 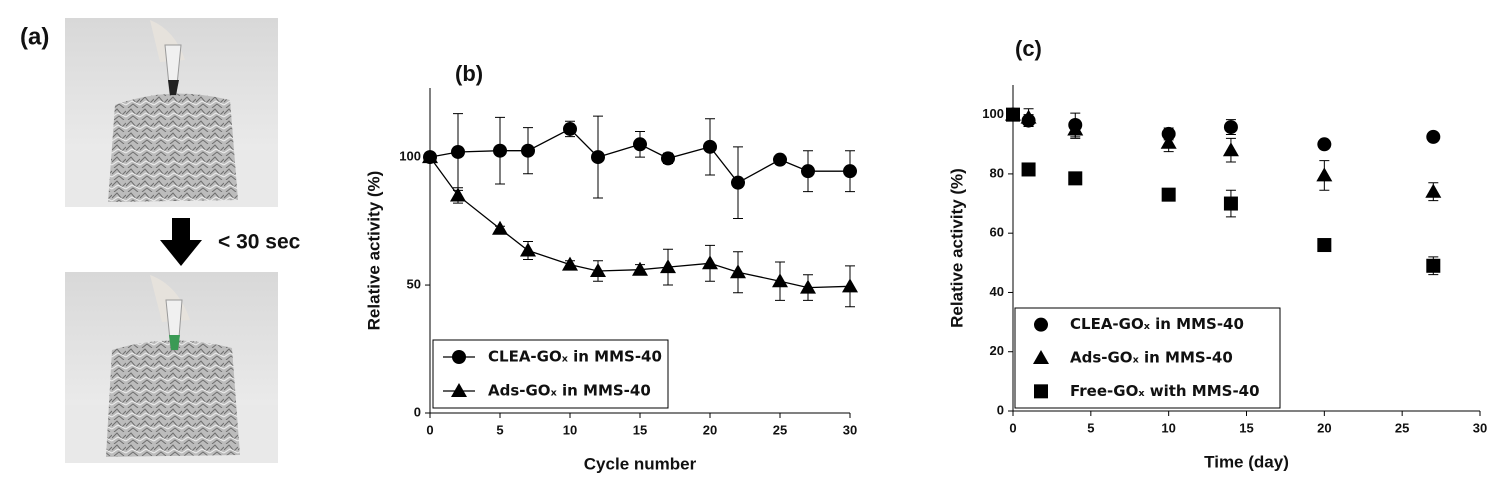 I want to click on photo-before, so click(x=171, y=112).